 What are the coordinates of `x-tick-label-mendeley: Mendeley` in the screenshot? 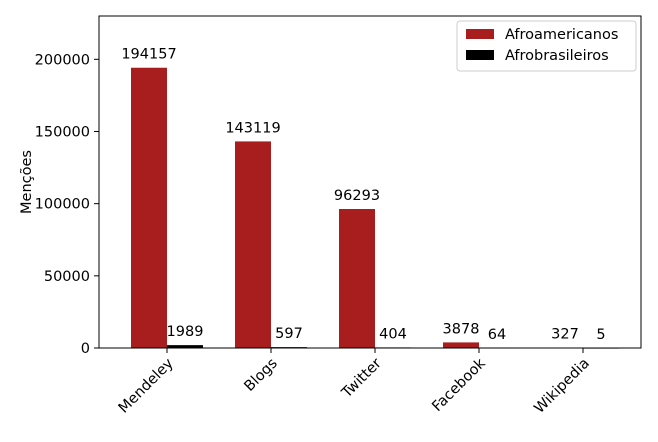 It's located at (146, 385).